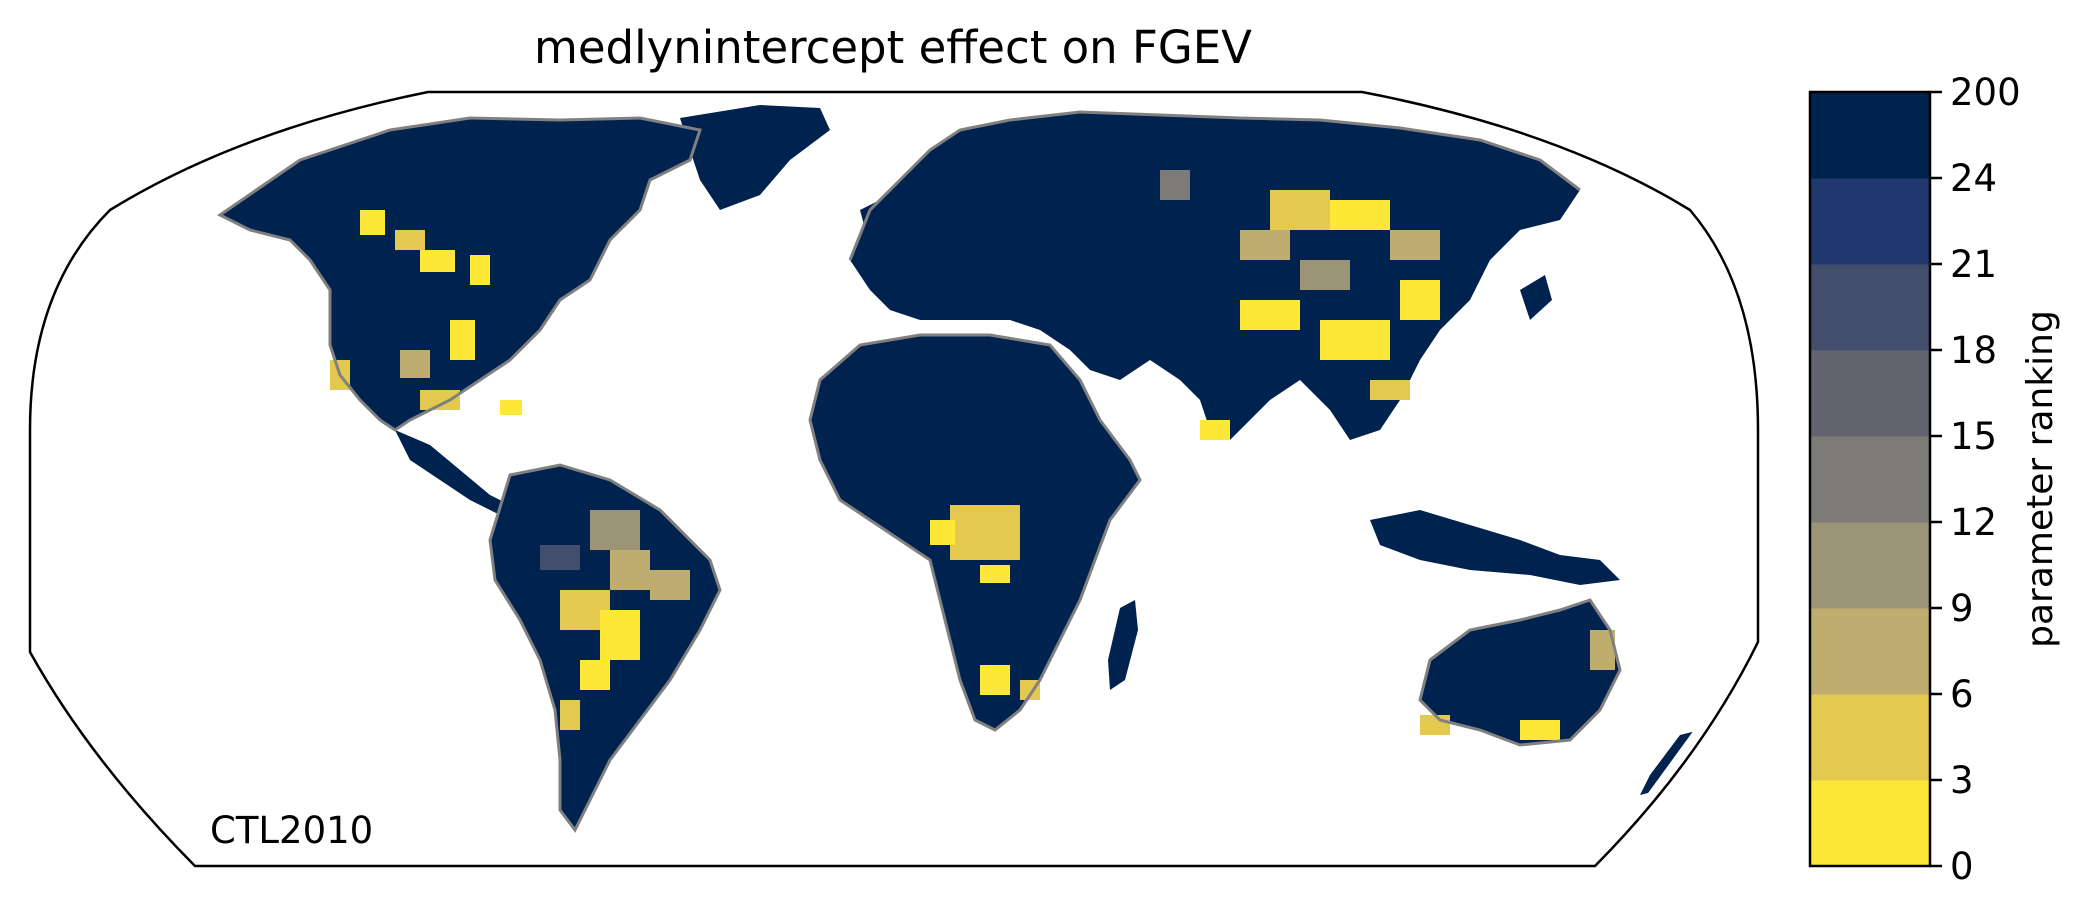  What do you see at coordinates (1973, 522) in the screenshot?
I see `colorbar-tick-label: 12` at bounding box center [1973, 522].